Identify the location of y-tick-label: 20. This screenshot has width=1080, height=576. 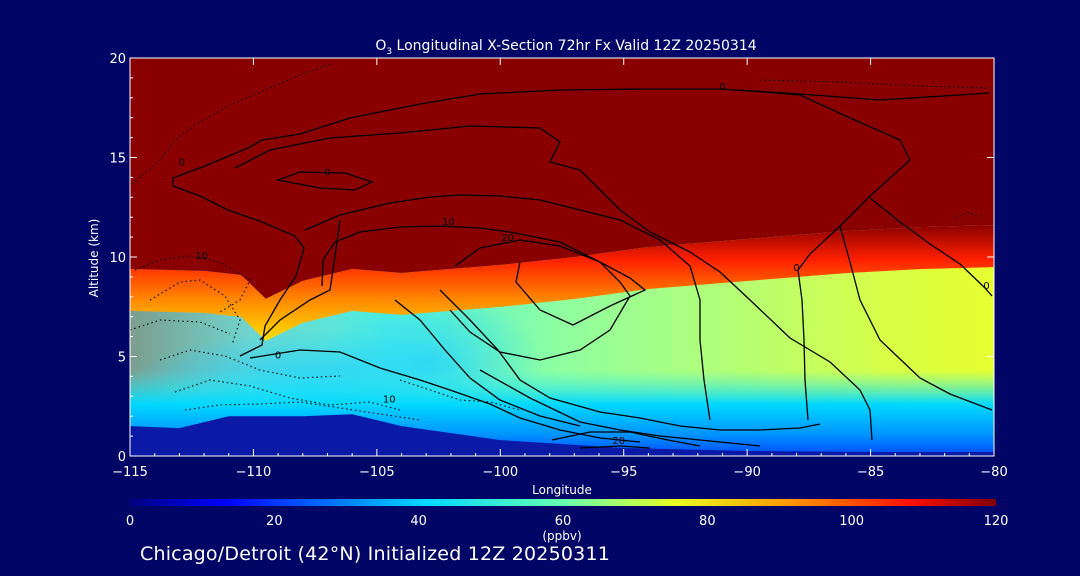
(117, 59).